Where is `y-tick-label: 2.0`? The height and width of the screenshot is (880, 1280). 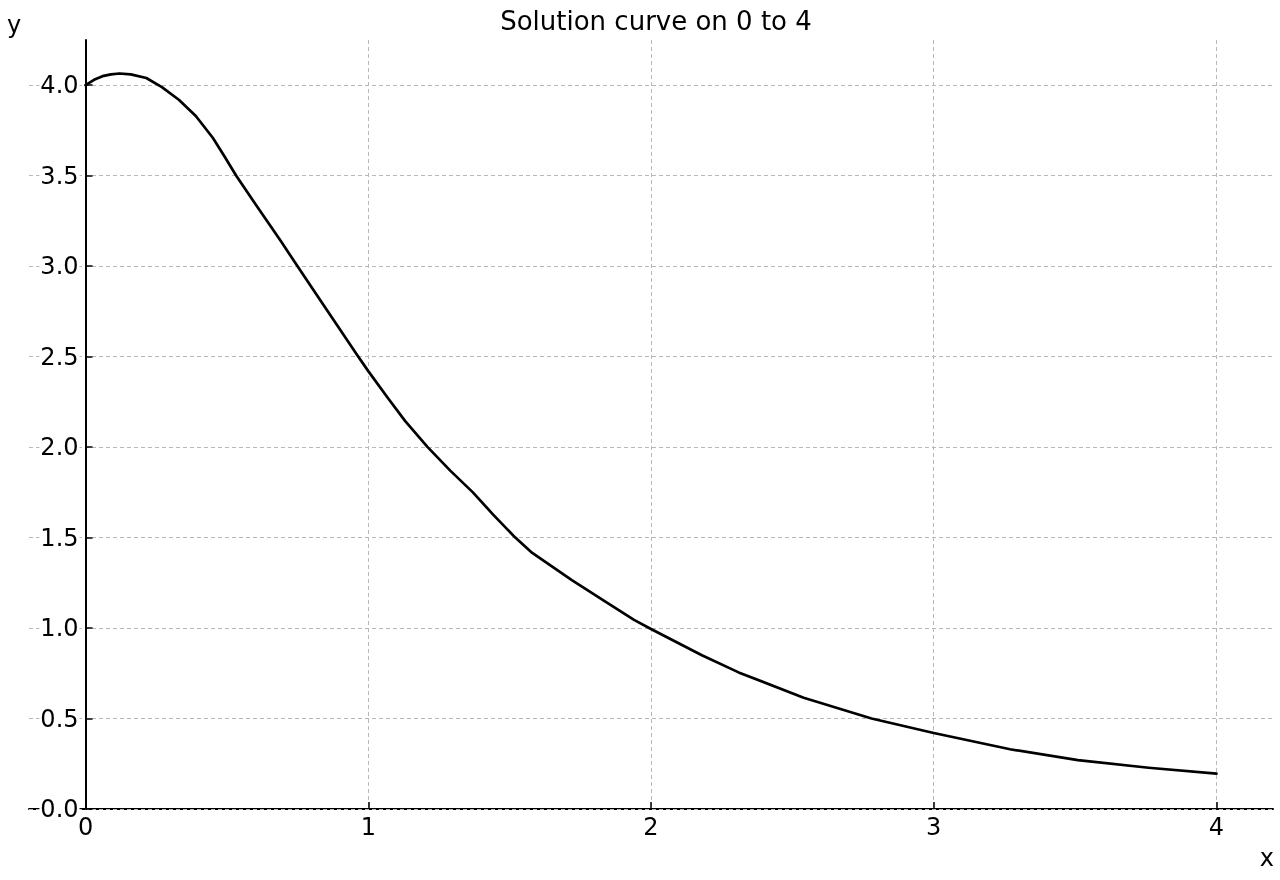 y-tick-label: 2.0 is located at coordinates (59, 447).